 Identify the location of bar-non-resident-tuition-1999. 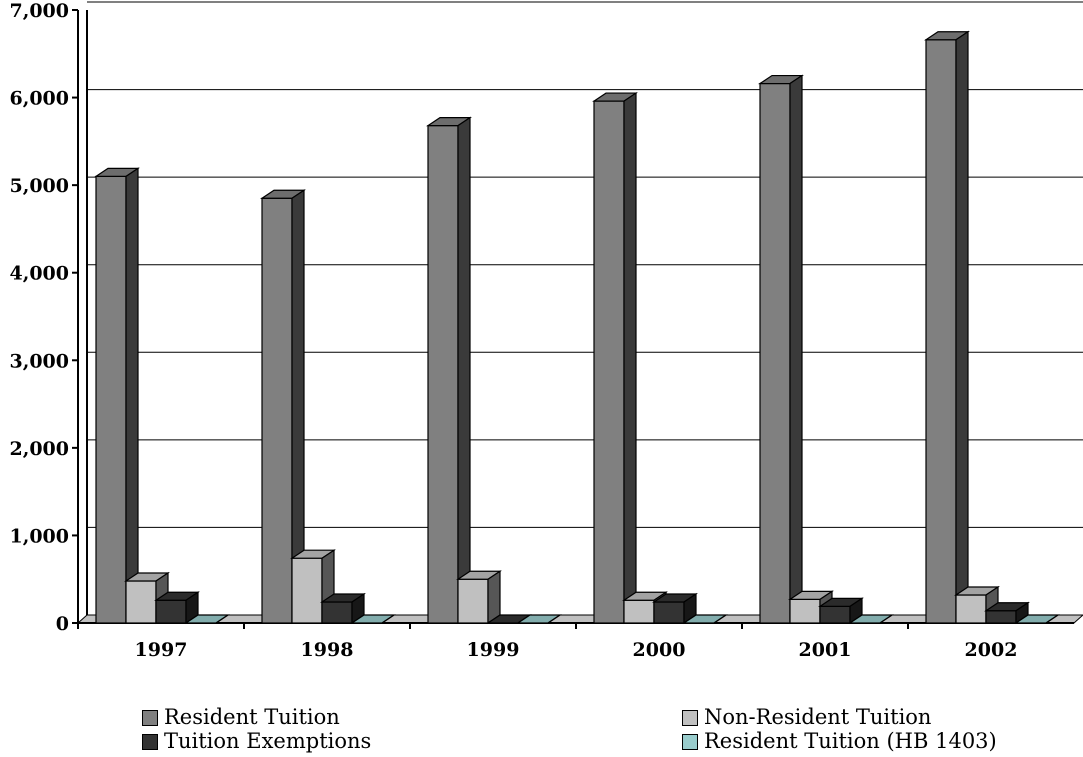
(479, 597).